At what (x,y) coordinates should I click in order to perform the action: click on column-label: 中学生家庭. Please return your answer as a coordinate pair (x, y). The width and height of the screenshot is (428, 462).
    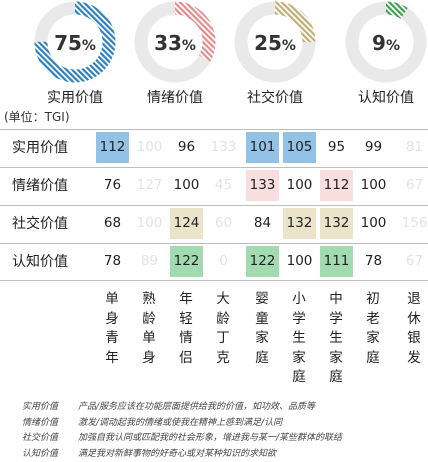
    Looking at the image, I should click on (336, 339).